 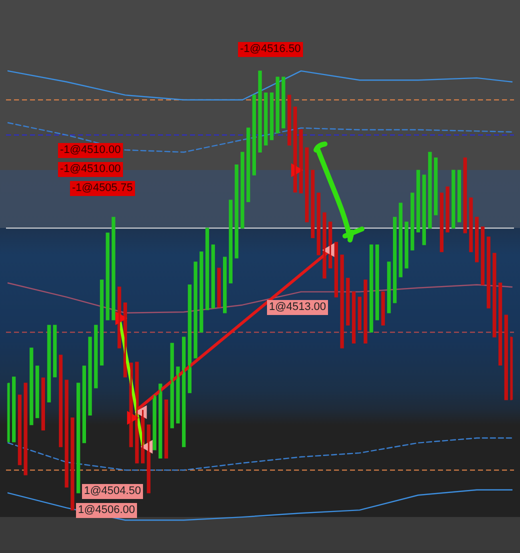 I want to click on annotation: -1@4505.75, so click(x=102, y=188).